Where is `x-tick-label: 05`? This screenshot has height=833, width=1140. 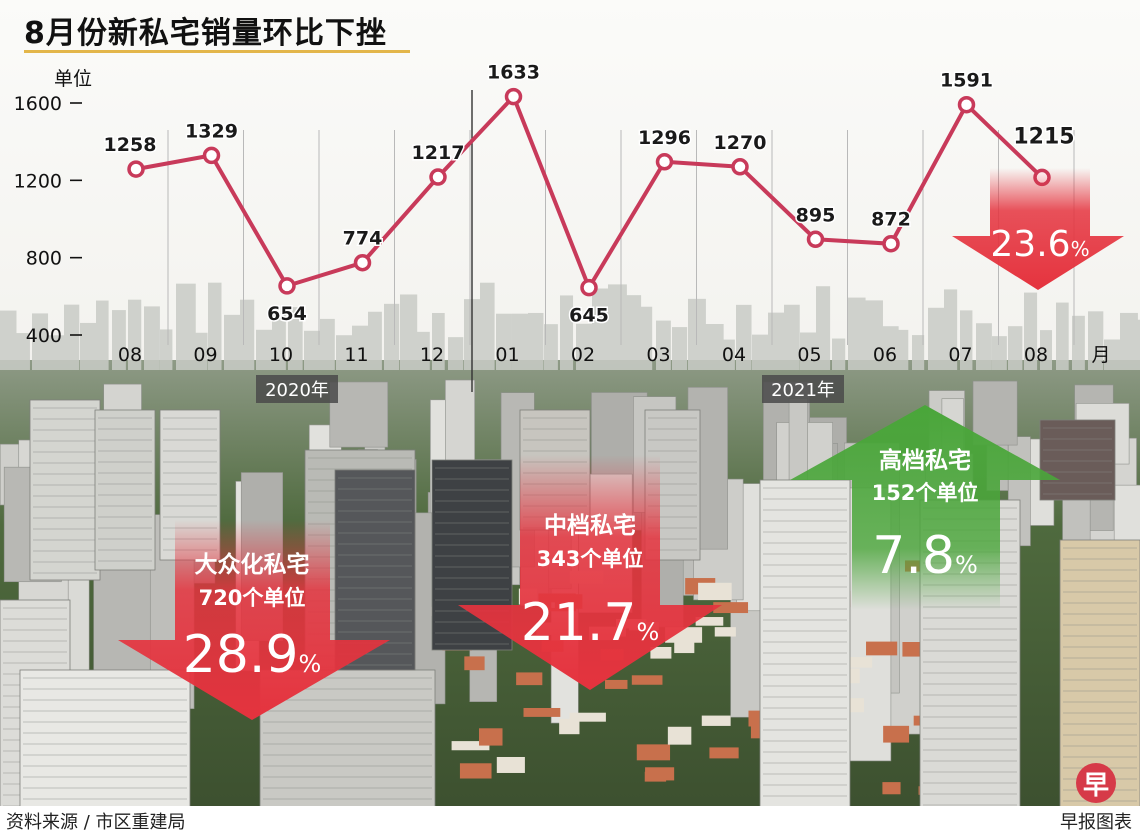 x-tick-label: 05 is located at coordinates (809, 355).